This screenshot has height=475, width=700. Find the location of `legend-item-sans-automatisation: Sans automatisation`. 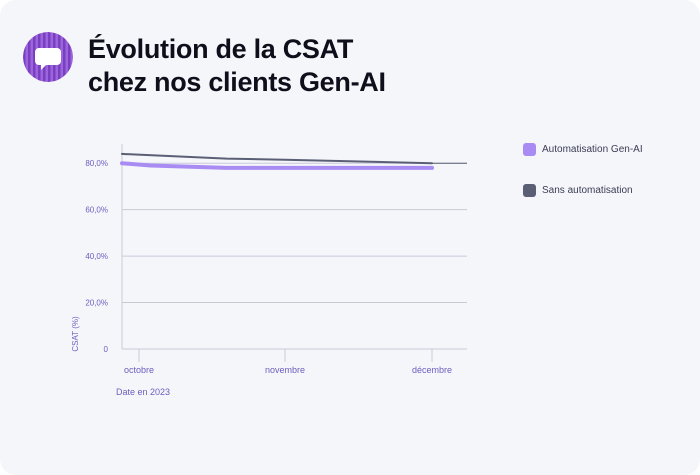

legend-item-sans-automatisation: Sans automatisation is located at coordinates (578, 190).